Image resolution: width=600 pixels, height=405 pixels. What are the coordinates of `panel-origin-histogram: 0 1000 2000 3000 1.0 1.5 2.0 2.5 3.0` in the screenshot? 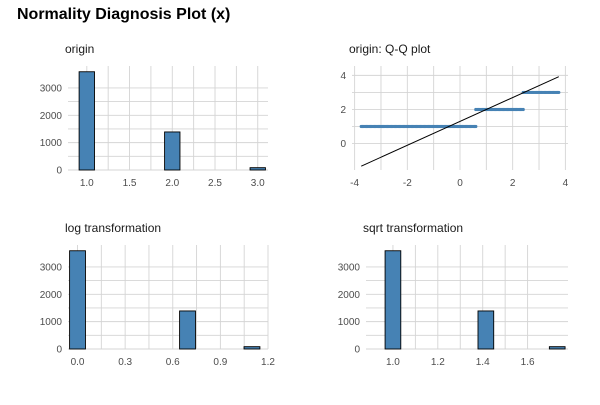 It's located at (154, 127).